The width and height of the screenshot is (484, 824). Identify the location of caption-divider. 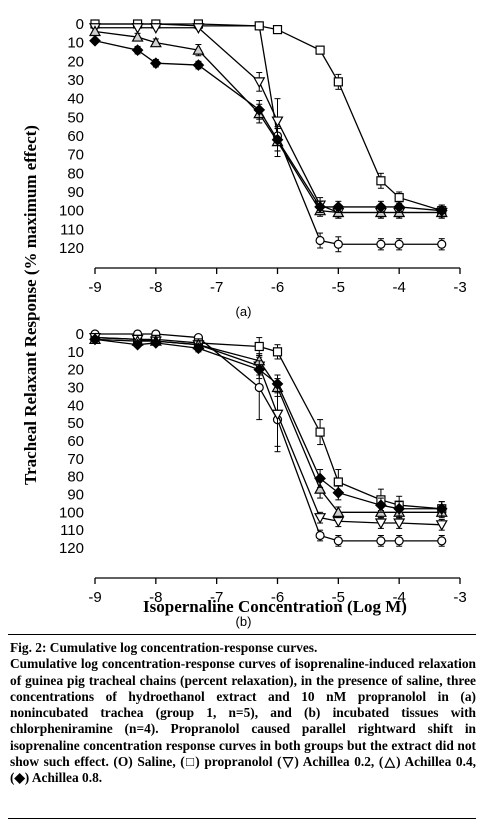
(242, 634).